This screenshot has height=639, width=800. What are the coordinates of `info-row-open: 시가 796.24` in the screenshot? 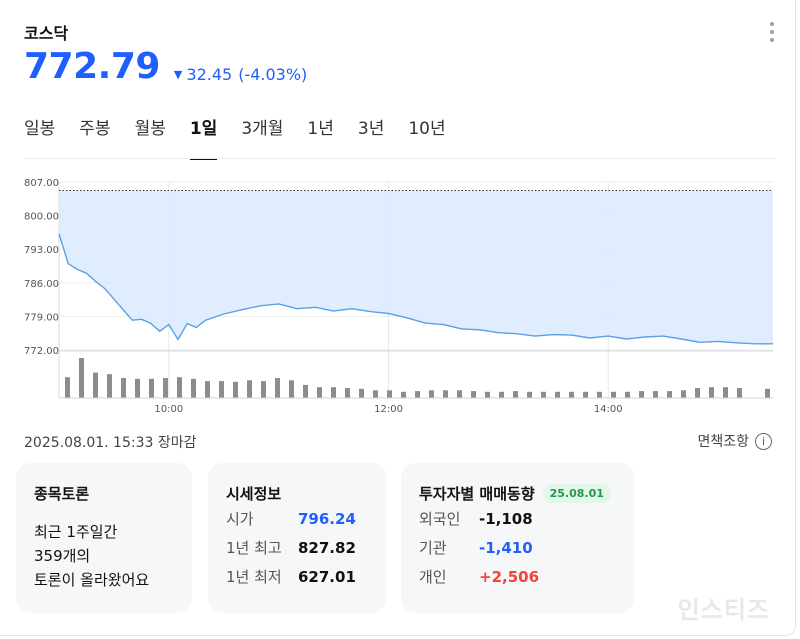 It's located at (297, 518).